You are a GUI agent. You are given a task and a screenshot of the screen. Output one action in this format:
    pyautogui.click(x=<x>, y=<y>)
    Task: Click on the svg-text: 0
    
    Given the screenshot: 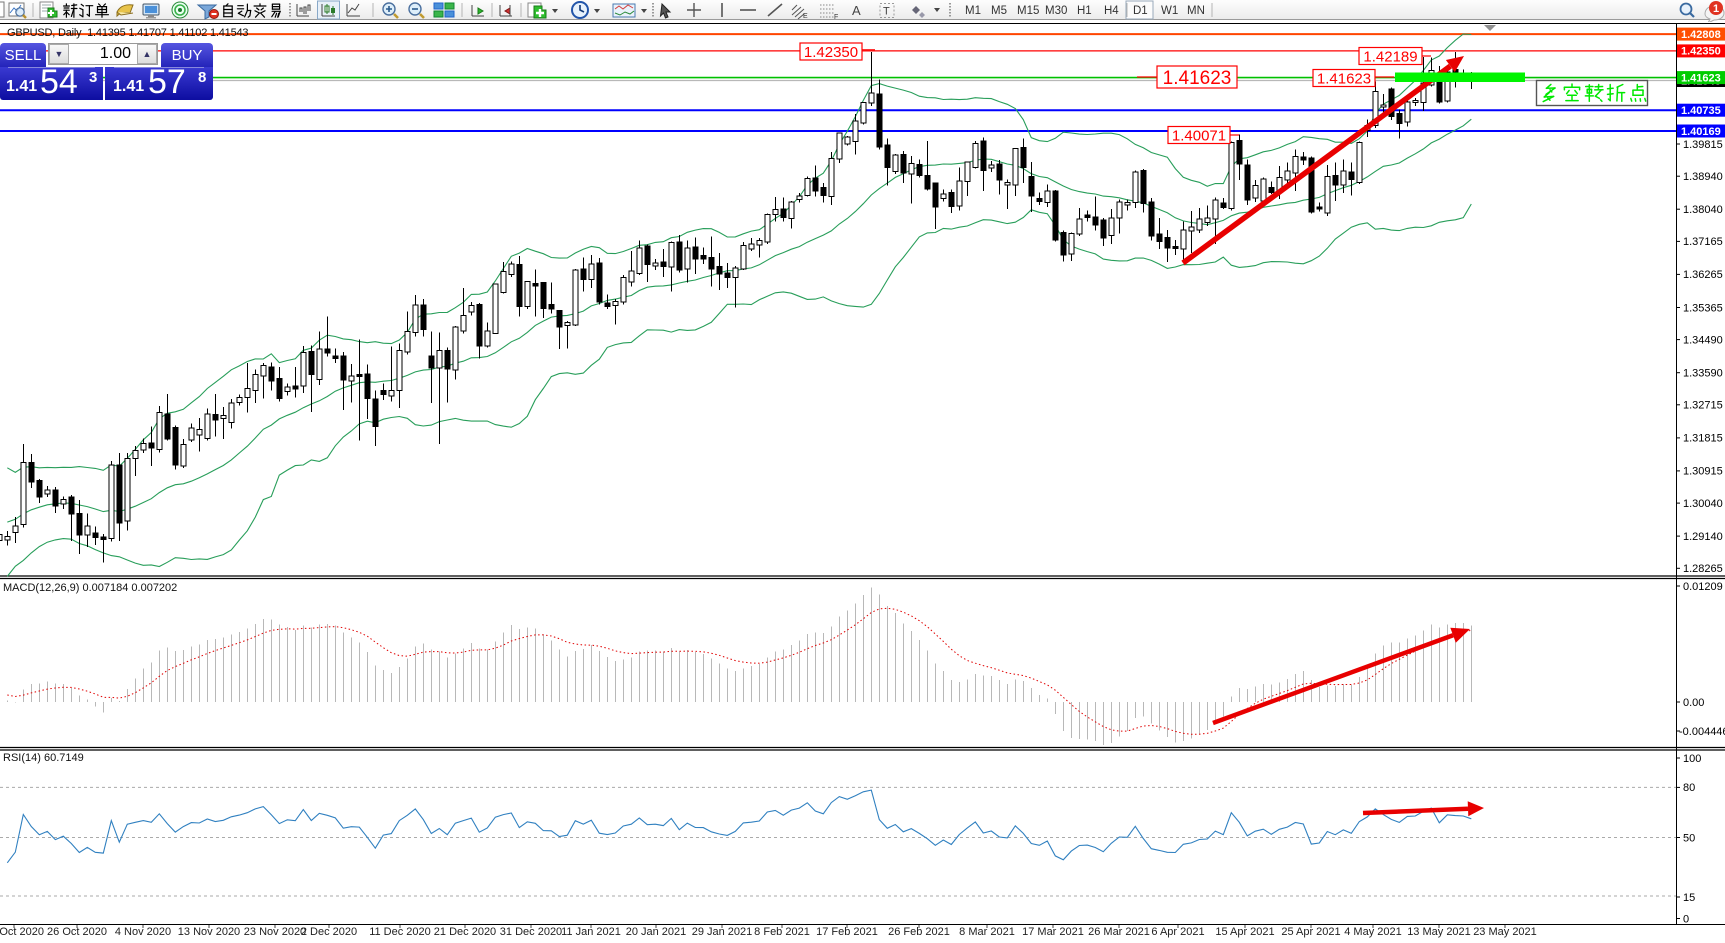 What is the action you would take?
    pyautogui.click(x=1686, y=919)
    